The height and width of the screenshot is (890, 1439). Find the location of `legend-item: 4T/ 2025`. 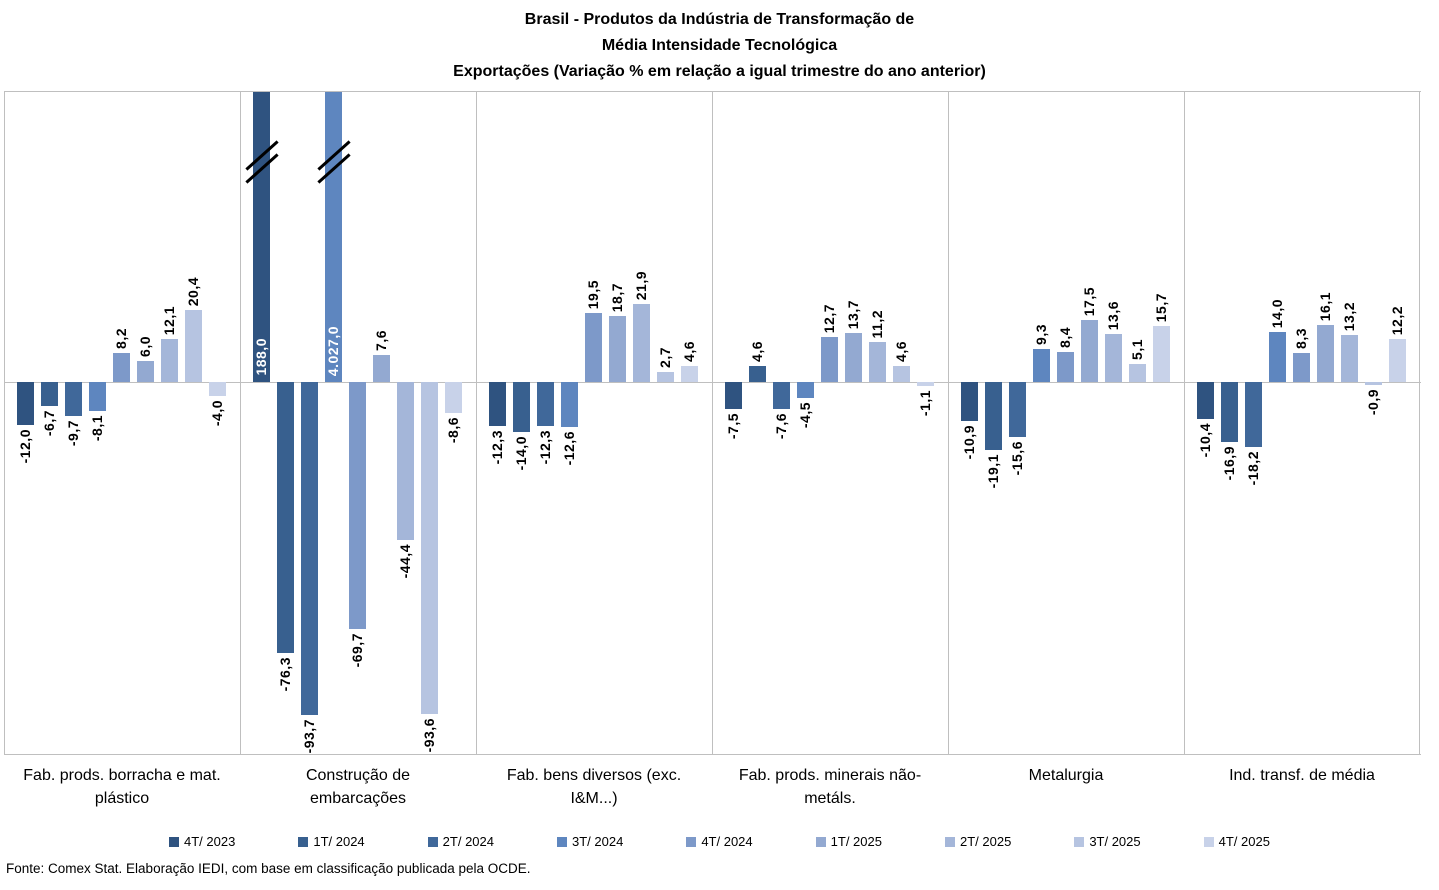

legend-item: 4T/ 2025 is located at coordinates (1236, 841).